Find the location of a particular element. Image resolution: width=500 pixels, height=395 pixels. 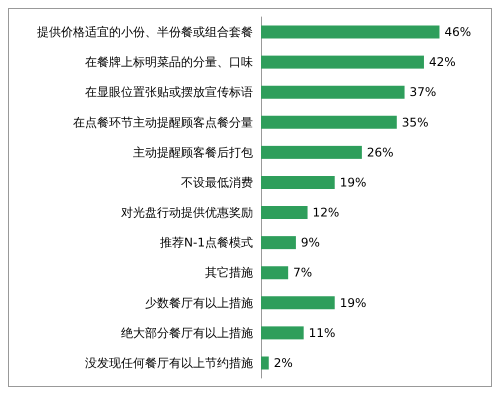

data-label: 37% is located at coordinates (423, 92).